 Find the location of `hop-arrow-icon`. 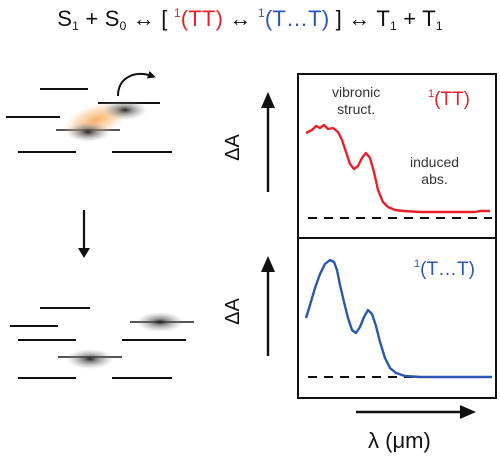

hop-arrow-icon is located at coordinates (136, 83).